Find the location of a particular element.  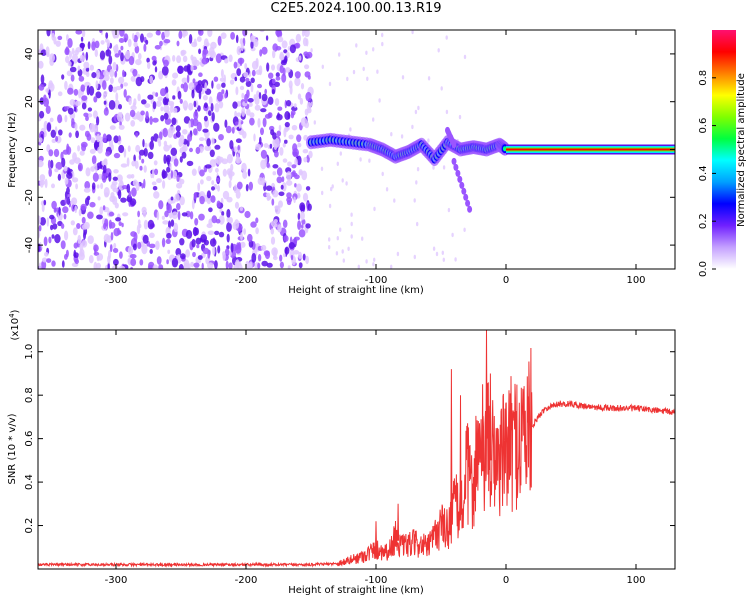

y-tick-label: -40 is located at coordinates (29, 245).